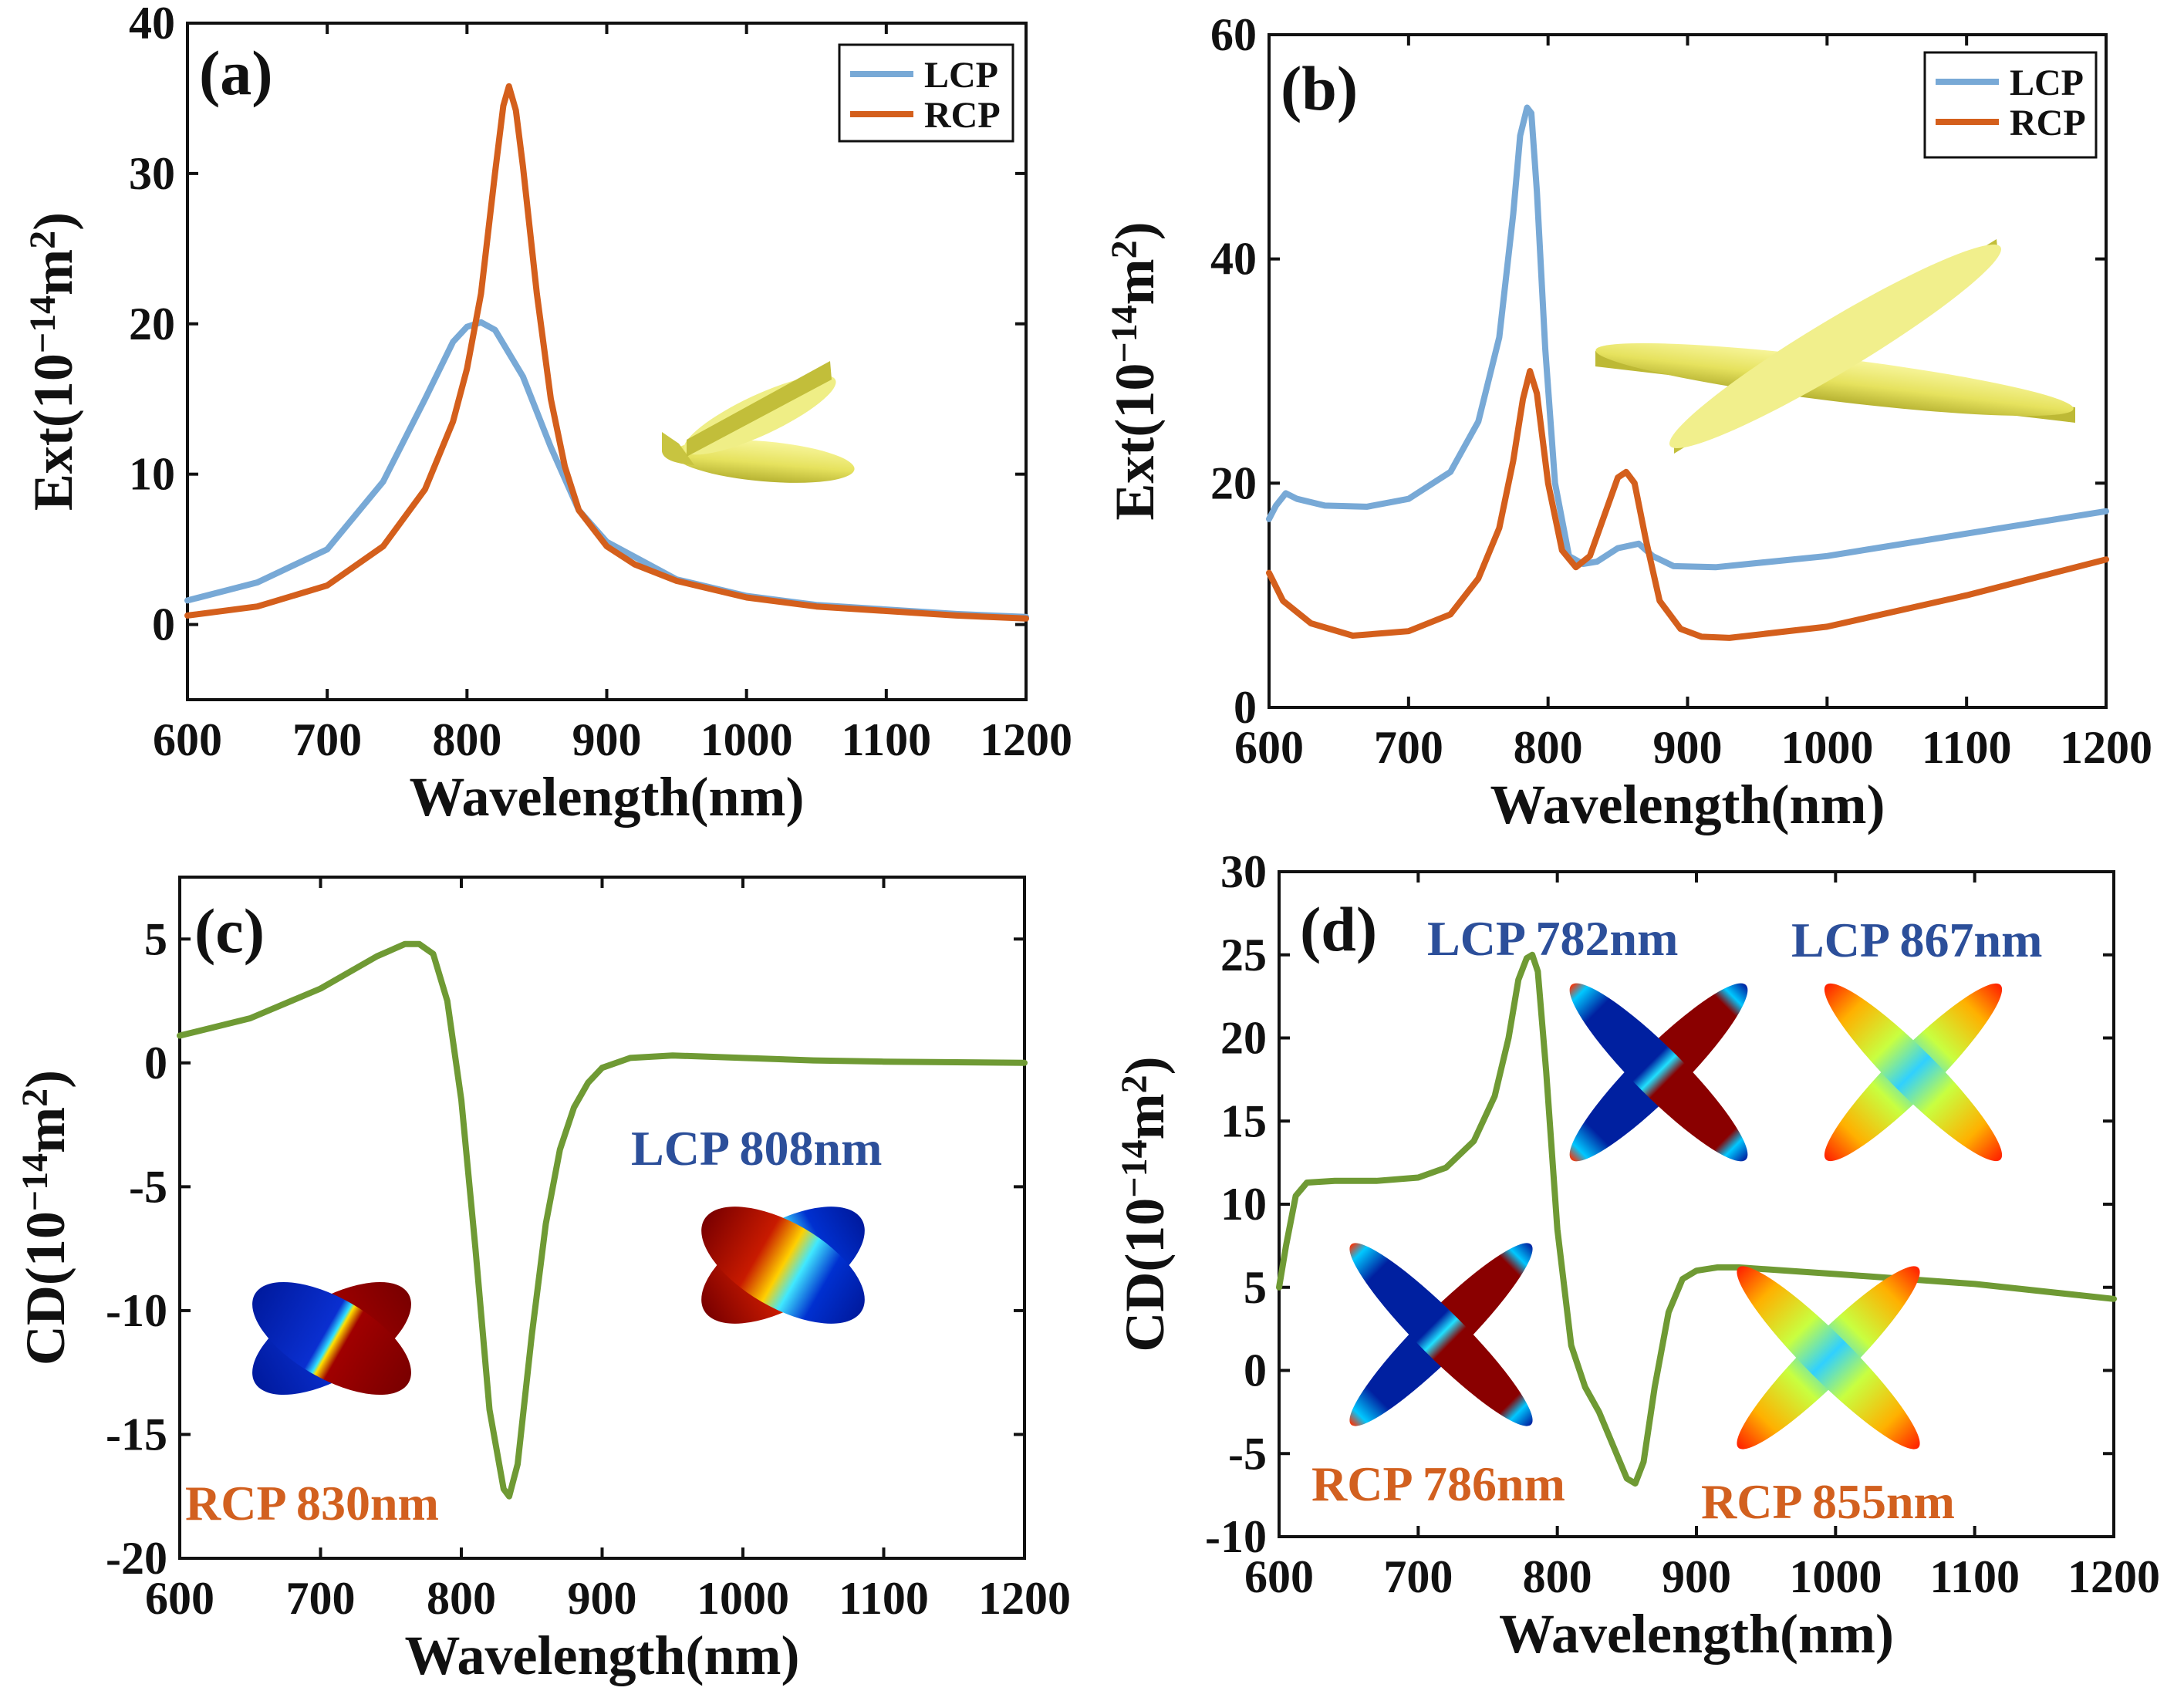  Describe the element at coordinates (136, 1558) in the screenshot. I see `y-tick-label: -20` at that location.